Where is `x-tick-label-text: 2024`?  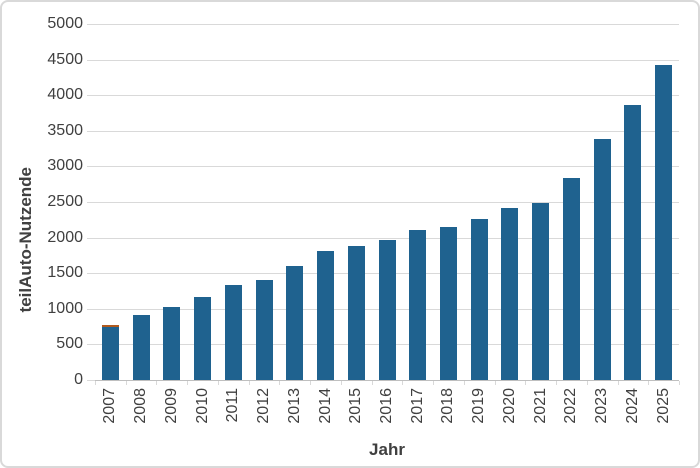
x-tick-label-text: 2024 is located at coordinates (632, 406).